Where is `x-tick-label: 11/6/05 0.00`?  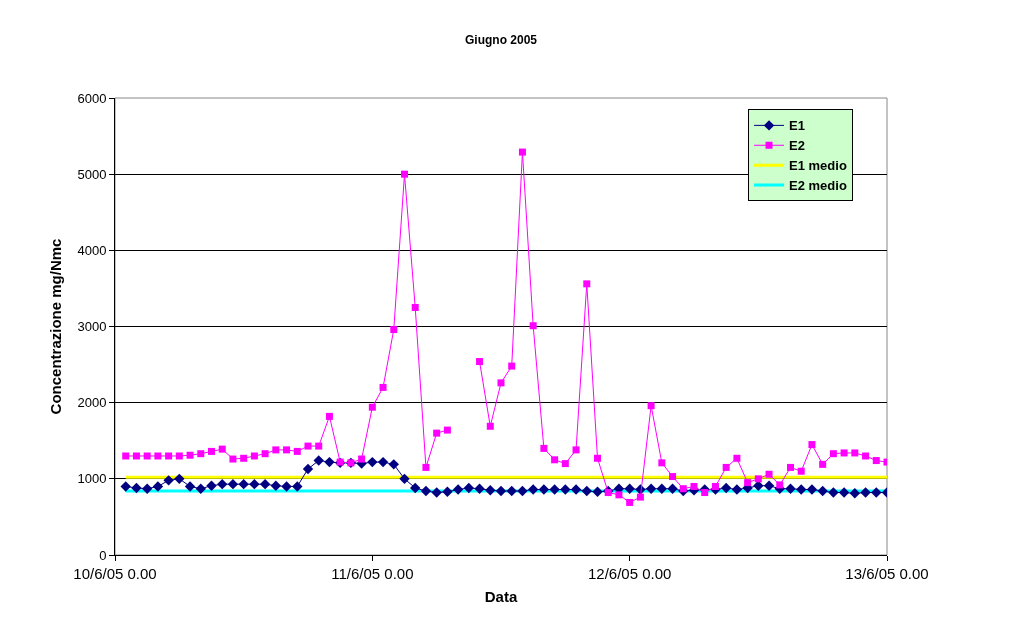 x-tick-label: 11/6/05 0.00 is located at coordinates (372, 573).